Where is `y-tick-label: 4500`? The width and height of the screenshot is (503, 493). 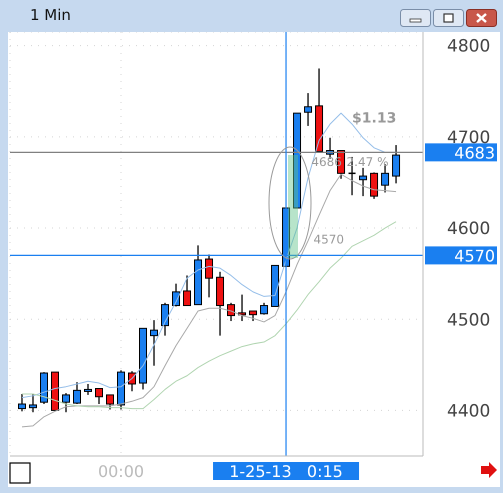
y-tick-label: 4500 is located at coordinates (468, 320).